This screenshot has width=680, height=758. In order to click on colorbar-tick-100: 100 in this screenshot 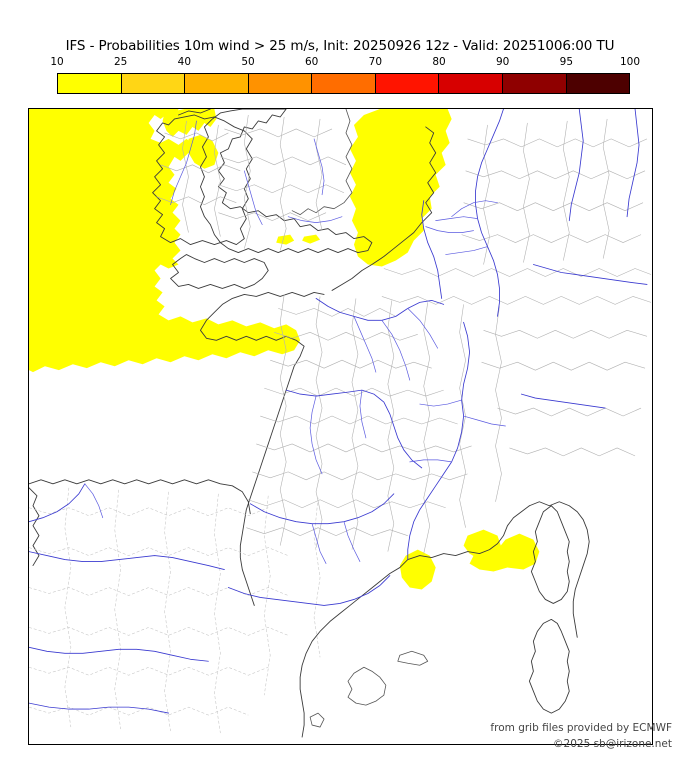, I will do `click(630, 62)`.